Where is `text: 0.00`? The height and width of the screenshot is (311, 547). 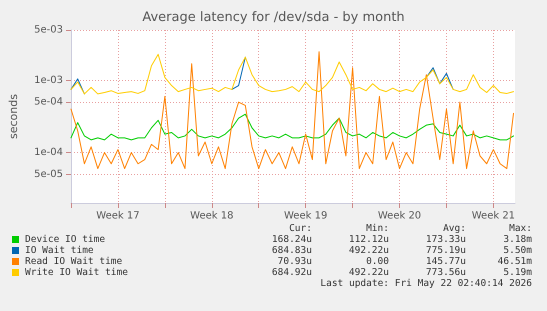 text: 0.00 is located at coordinates (377, 261).